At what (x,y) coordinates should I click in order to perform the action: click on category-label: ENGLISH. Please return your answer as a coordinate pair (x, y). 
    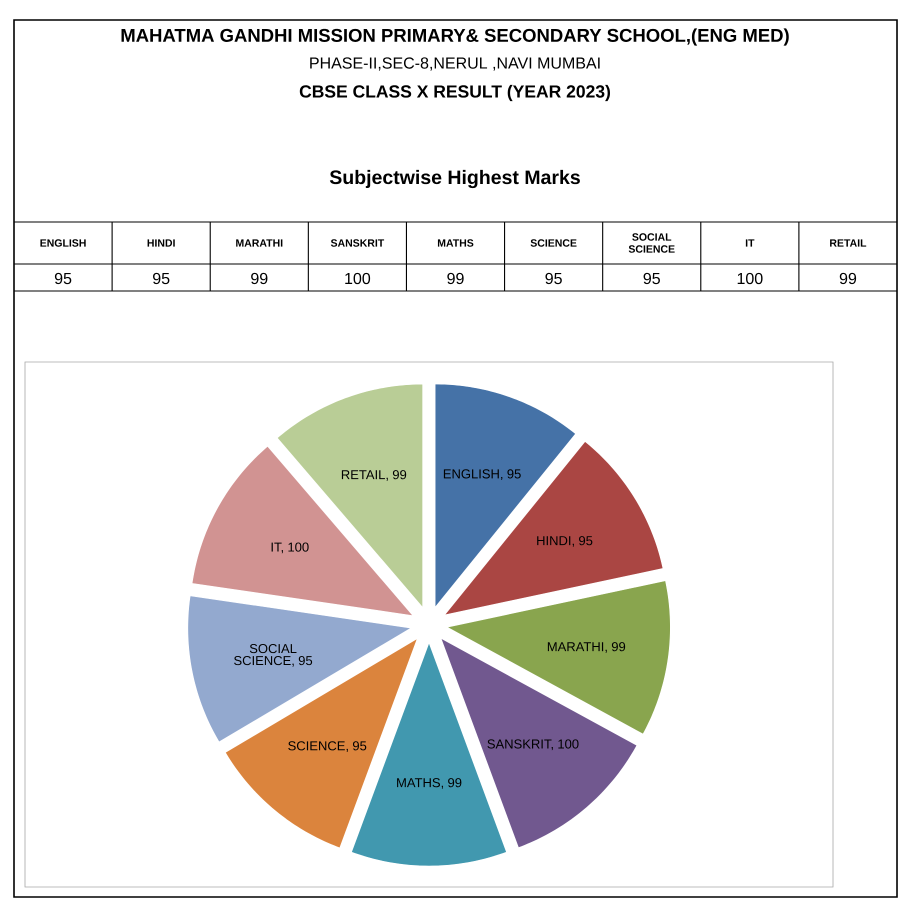
    Looking at the image, I should click on (63, 243).